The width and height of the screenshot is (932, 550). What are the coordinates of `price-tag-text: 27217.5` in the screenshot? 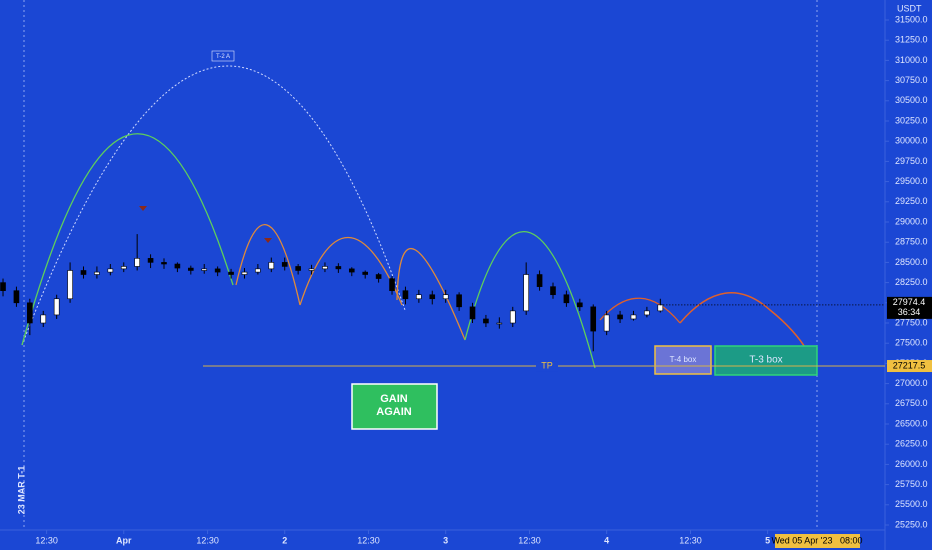 It's located at (909, 365).